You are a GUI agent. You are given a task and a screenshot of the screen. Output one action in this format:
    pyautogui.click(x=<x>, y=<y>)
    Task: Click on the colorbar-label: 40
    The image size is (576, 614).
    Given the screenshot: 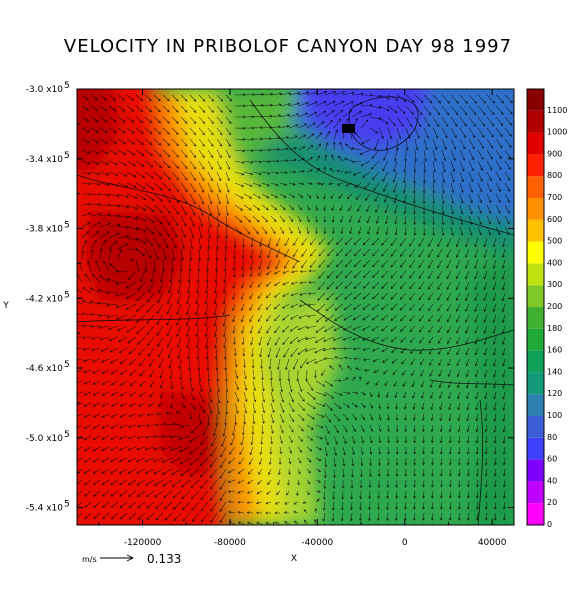 What is the action you would take?
    pyautogui.click(x=552, y=480)
    